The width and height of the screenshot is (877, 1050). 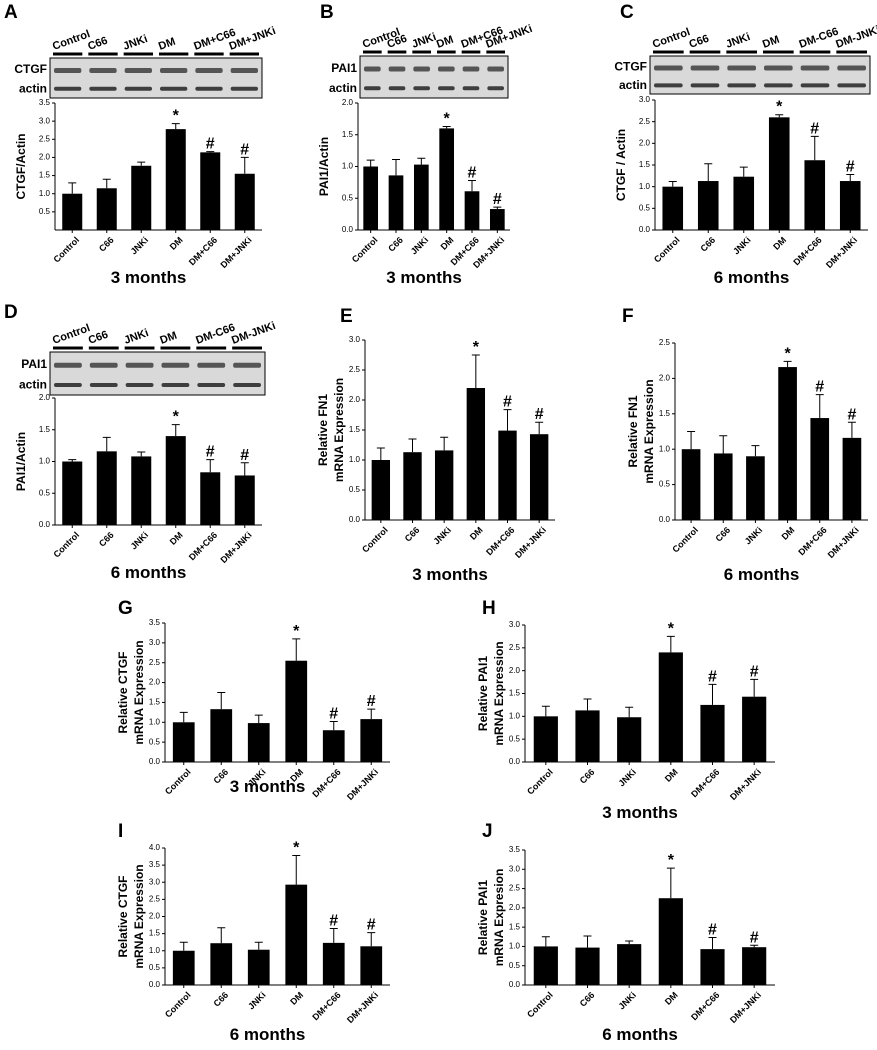 I want to click on blot-image, so click(x=157, y=373).